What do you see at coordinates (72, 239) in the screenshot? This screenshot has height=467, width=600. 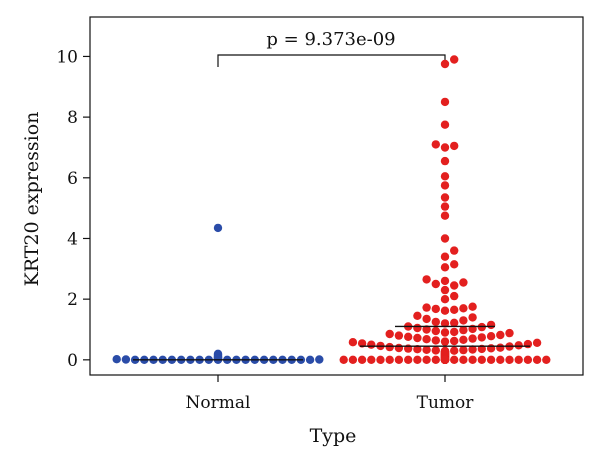 I see `y-tick-label: 4` at bounding box center [72, 239].